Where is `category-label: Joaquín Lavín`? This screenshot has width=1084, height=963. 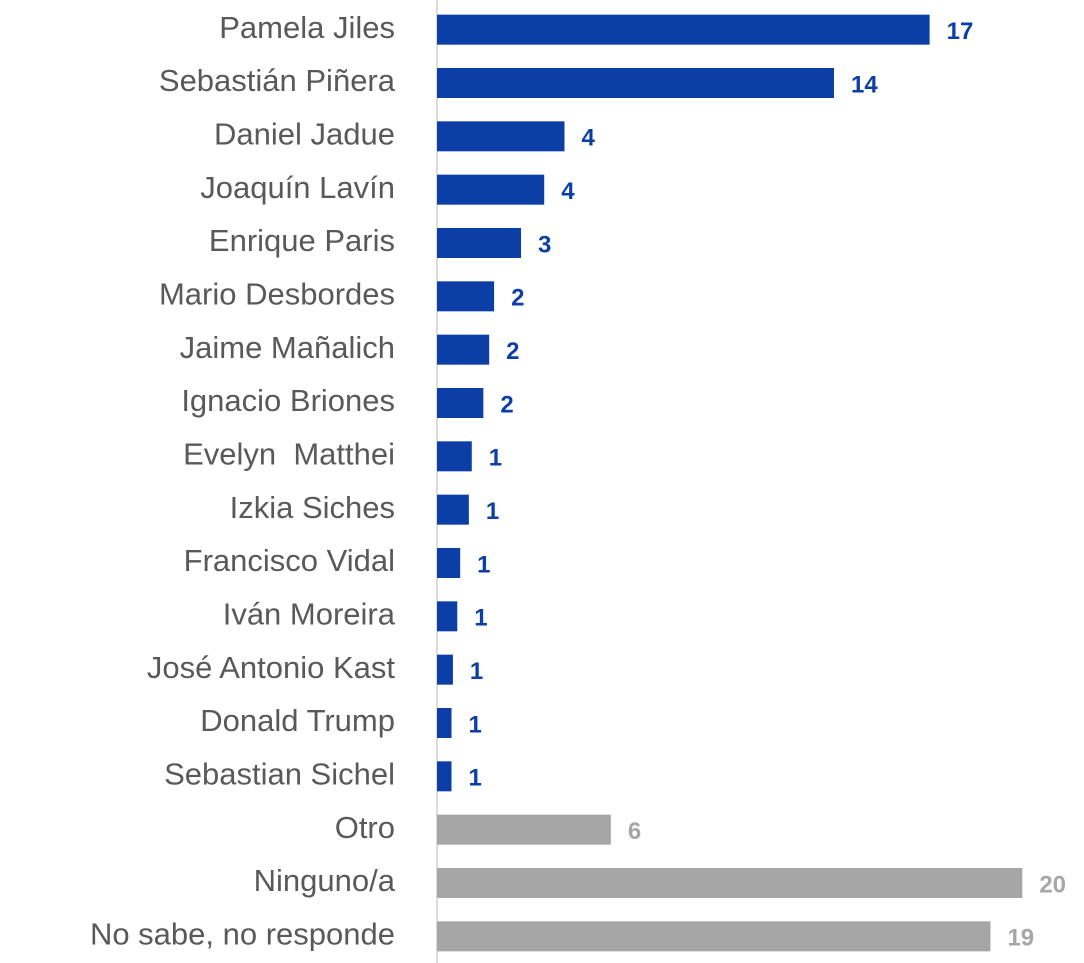 category-label: Joaquín Lavín is located at coordinates (297, 187).